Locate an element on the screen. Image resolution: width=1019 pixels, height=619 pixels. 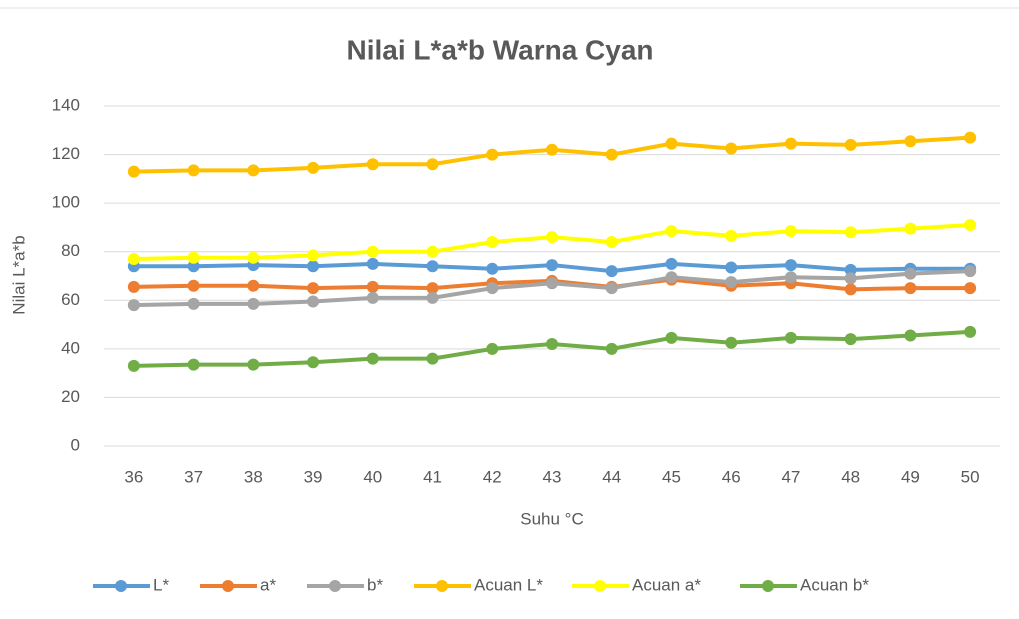
x-tick-label: 40 is located at coordinates (372, 476).